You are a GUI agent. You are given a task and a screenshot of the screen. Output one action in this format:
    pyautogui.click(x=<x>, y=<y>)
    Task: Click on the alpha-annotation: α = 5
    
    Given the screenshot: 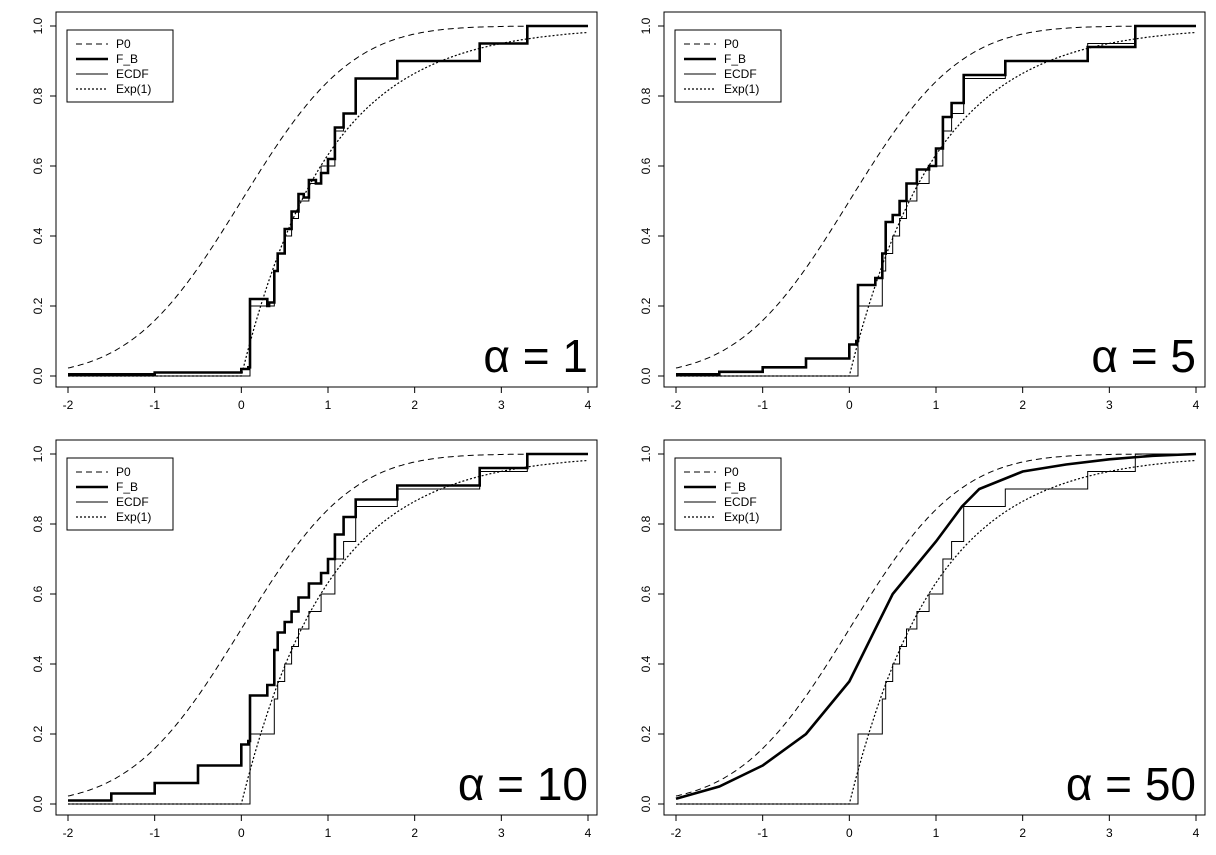 What is the action you would take?
    pyautogui.click(x=1143, y=356)
    